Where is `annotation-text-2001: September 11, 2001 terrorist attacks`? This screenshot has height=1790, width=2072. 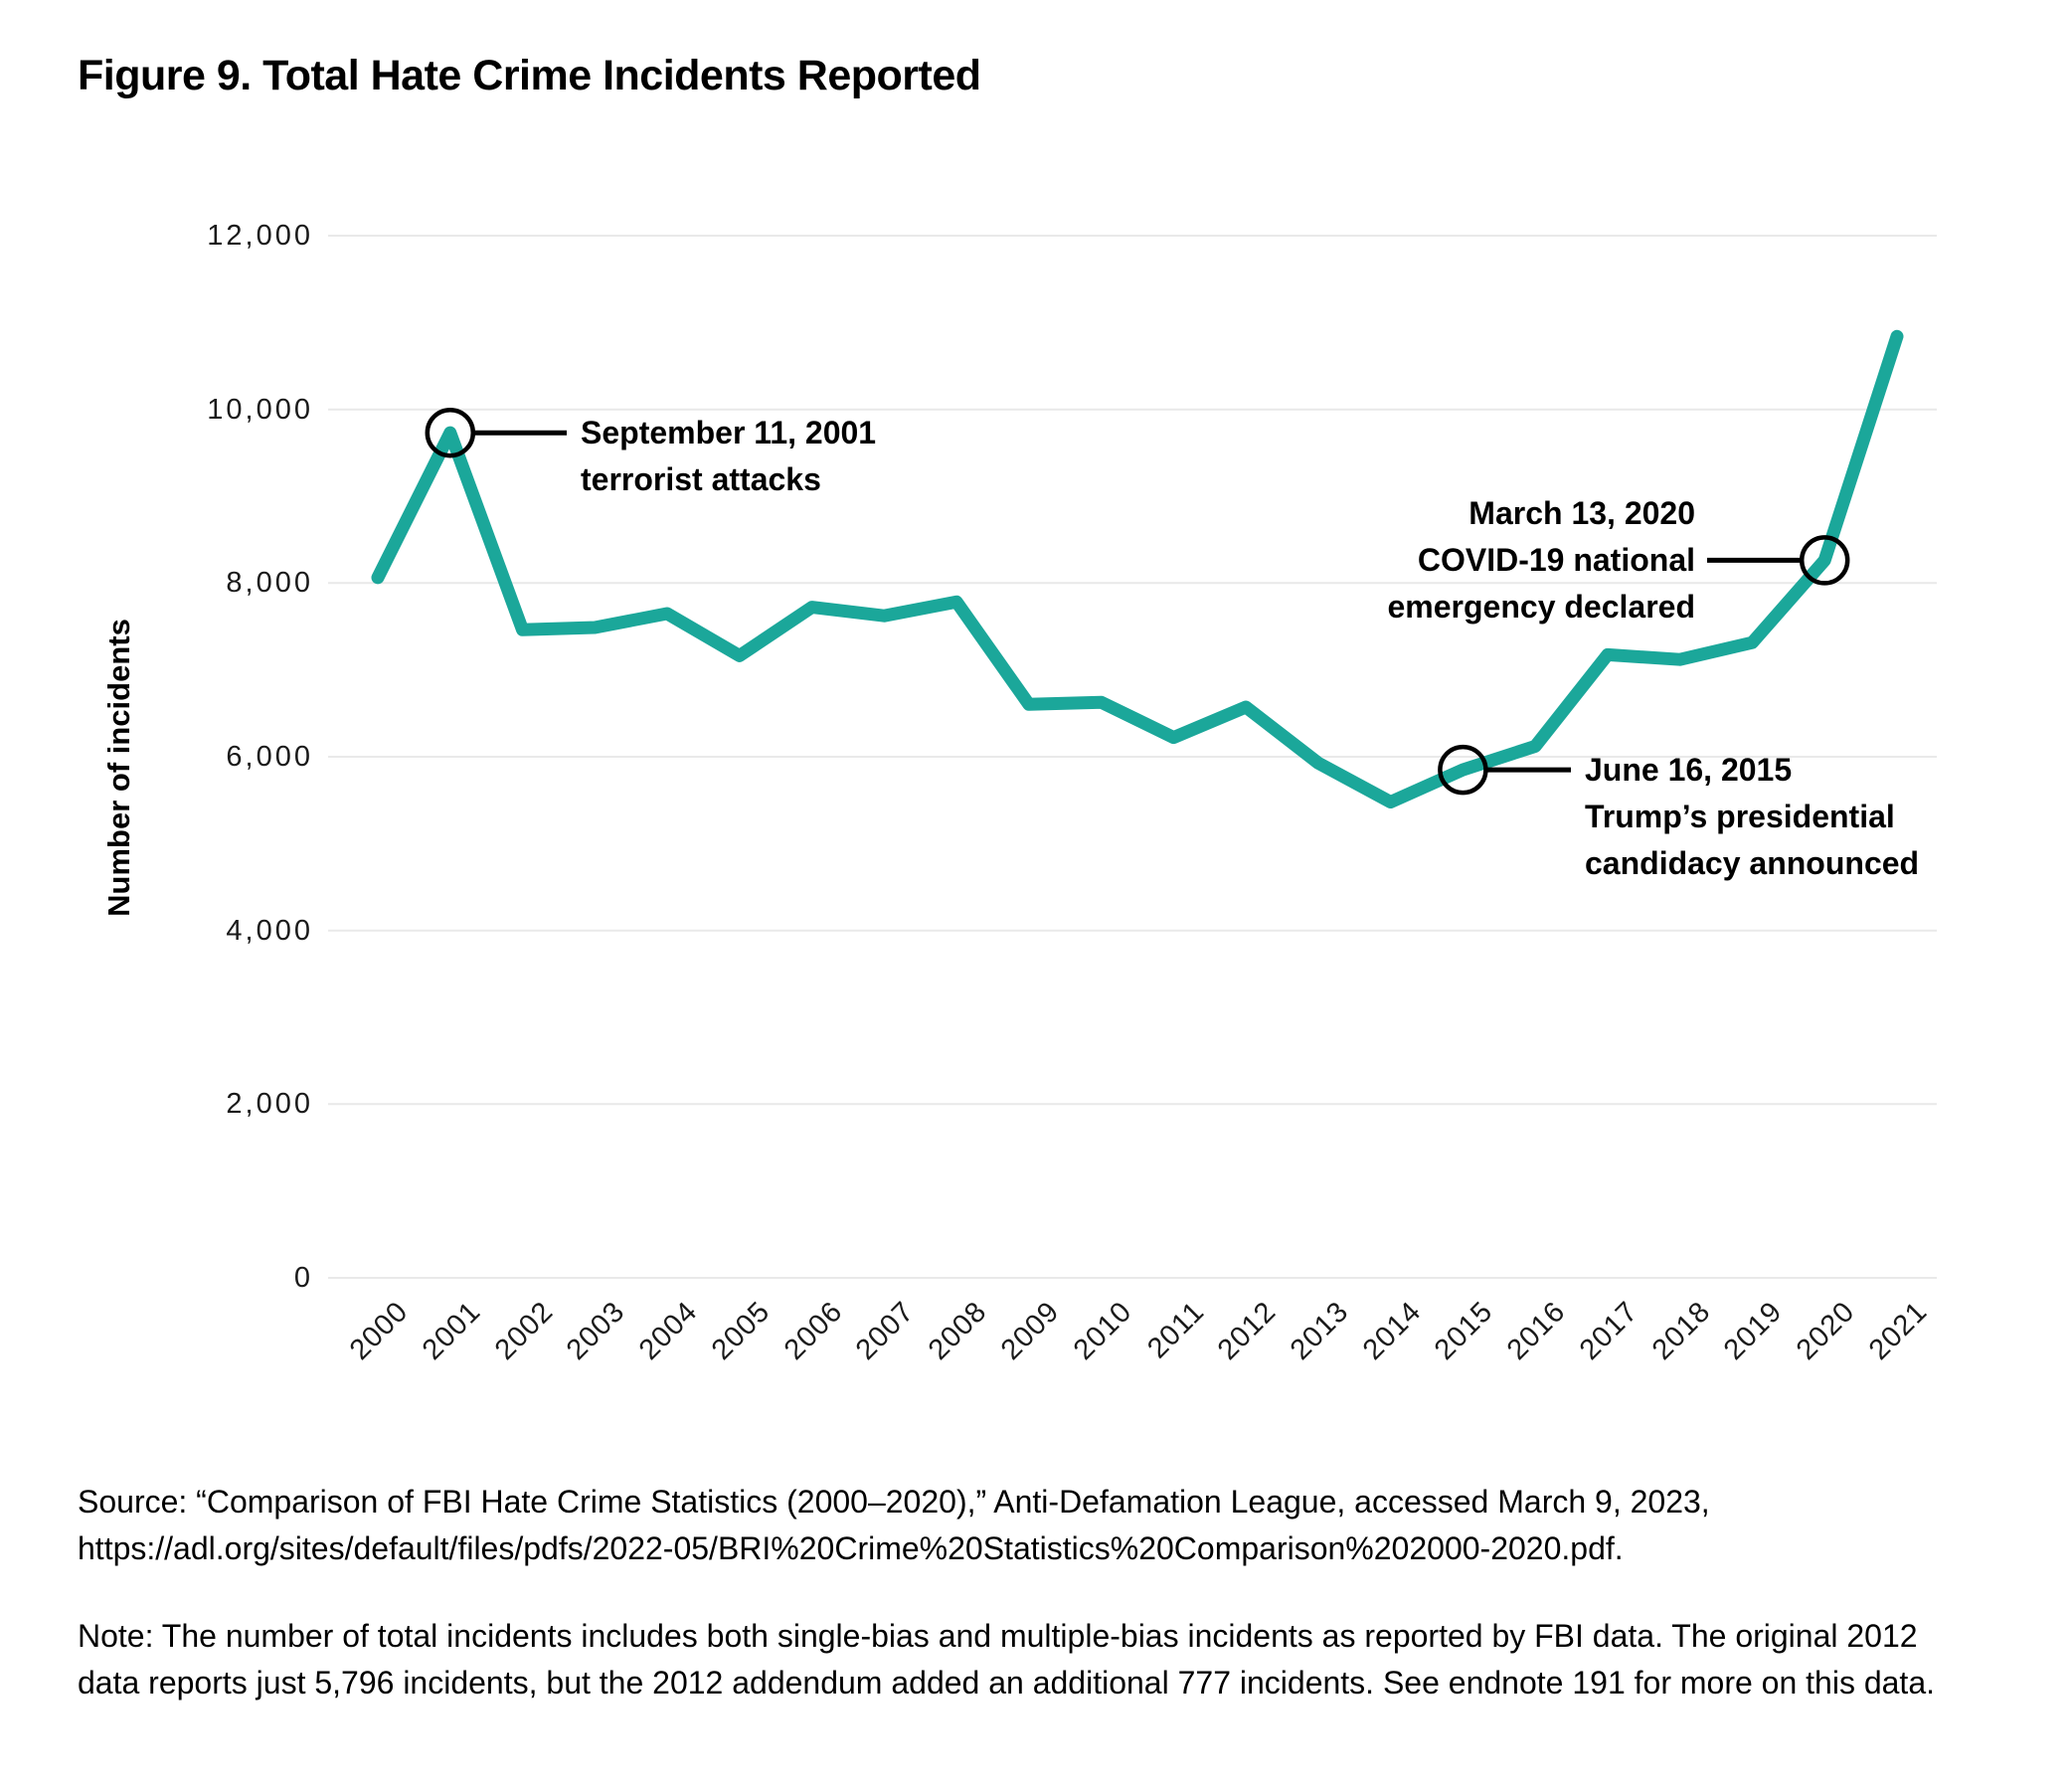 annotation-text-2001: September 11, 2001 terrorist attacks is located at coordinates (729, 456).